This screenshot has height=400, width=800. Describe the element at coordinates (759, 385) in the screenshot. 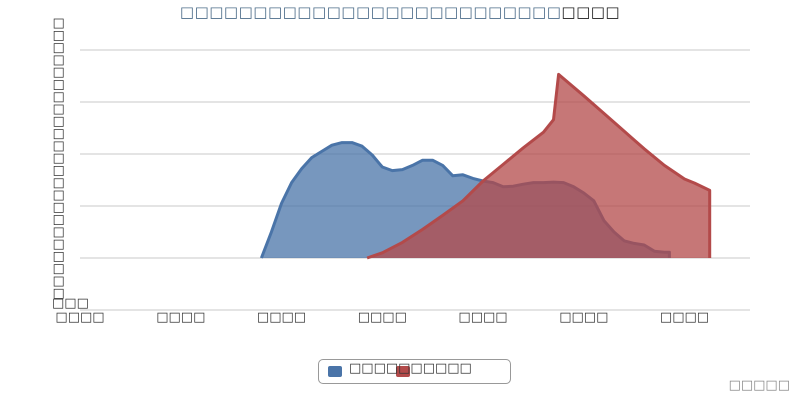

I see `chart-credit: □□□□□` at that location.